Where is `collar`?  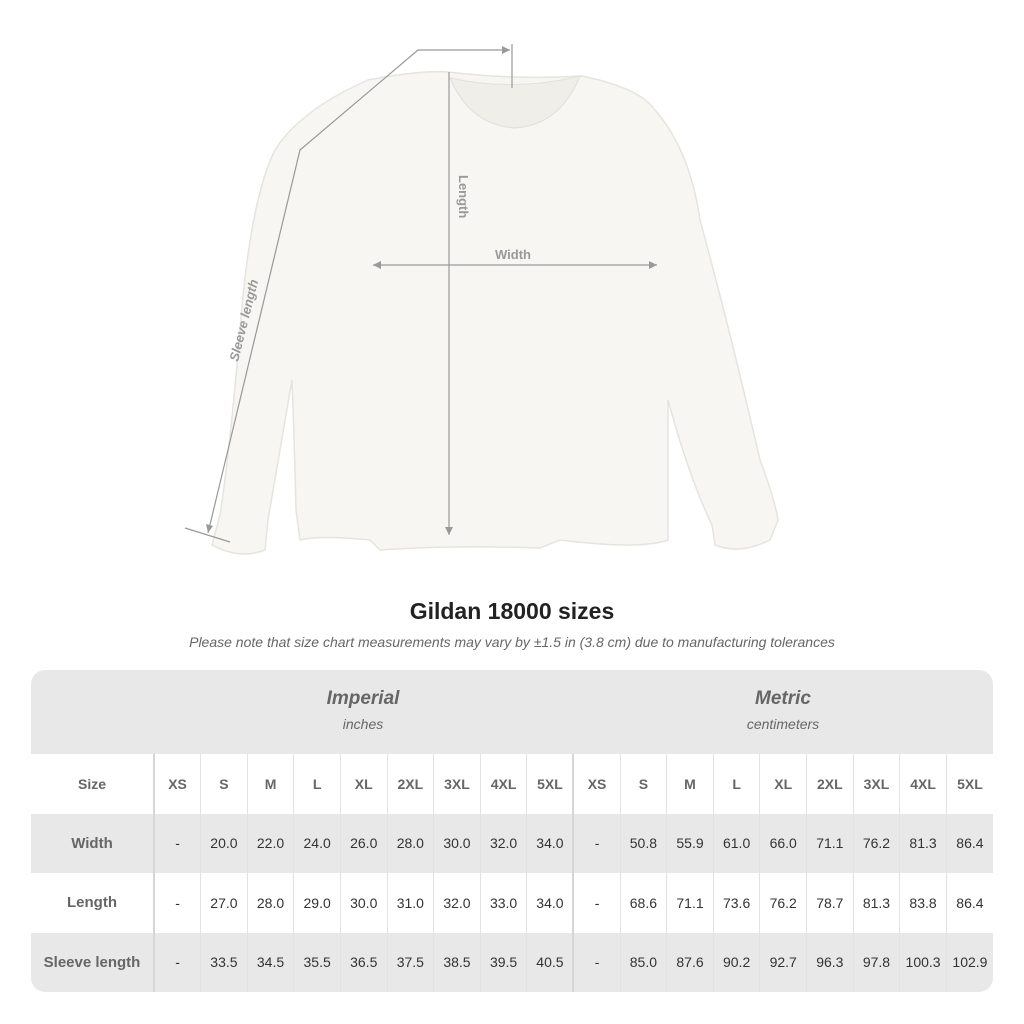 collar is located at coordinates (515, 102).